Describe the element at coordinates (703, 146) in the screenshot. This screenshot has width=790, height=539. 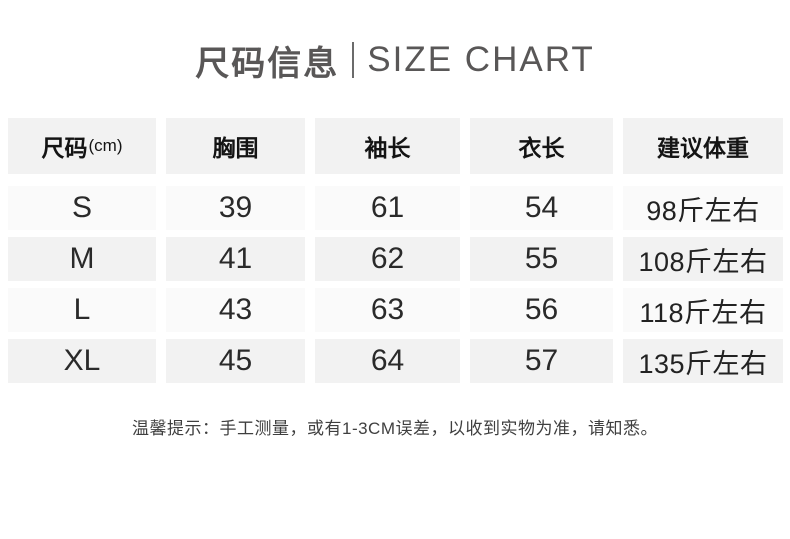
I see `header-cell-weight: 建议体重` at that location.